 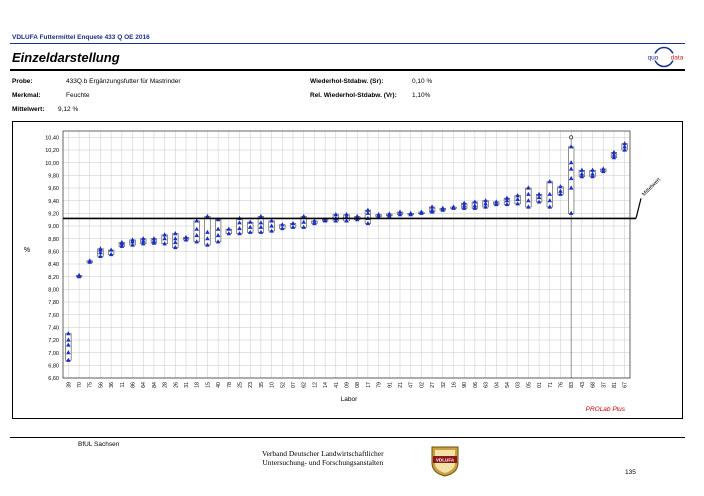 What do you see at coordinates (53, 215) in the screenshot?
I see `y-tick-label: 9,20` at bounding box center [53, 215].